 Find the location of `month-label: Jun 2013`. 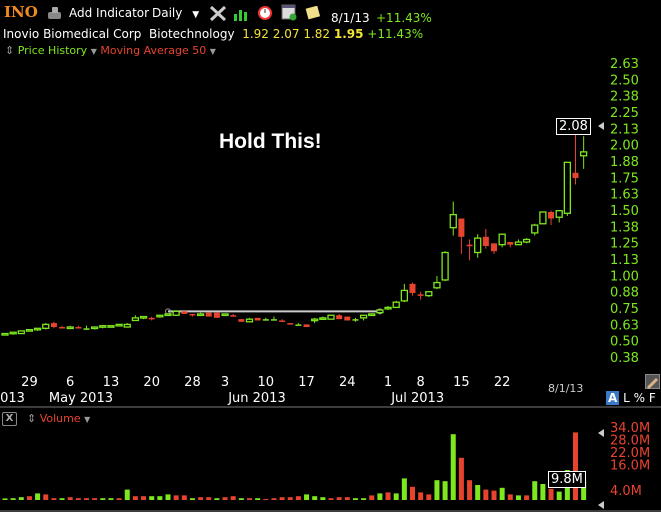

month-label: Jun 2013 is located at coordinates (256, 398).